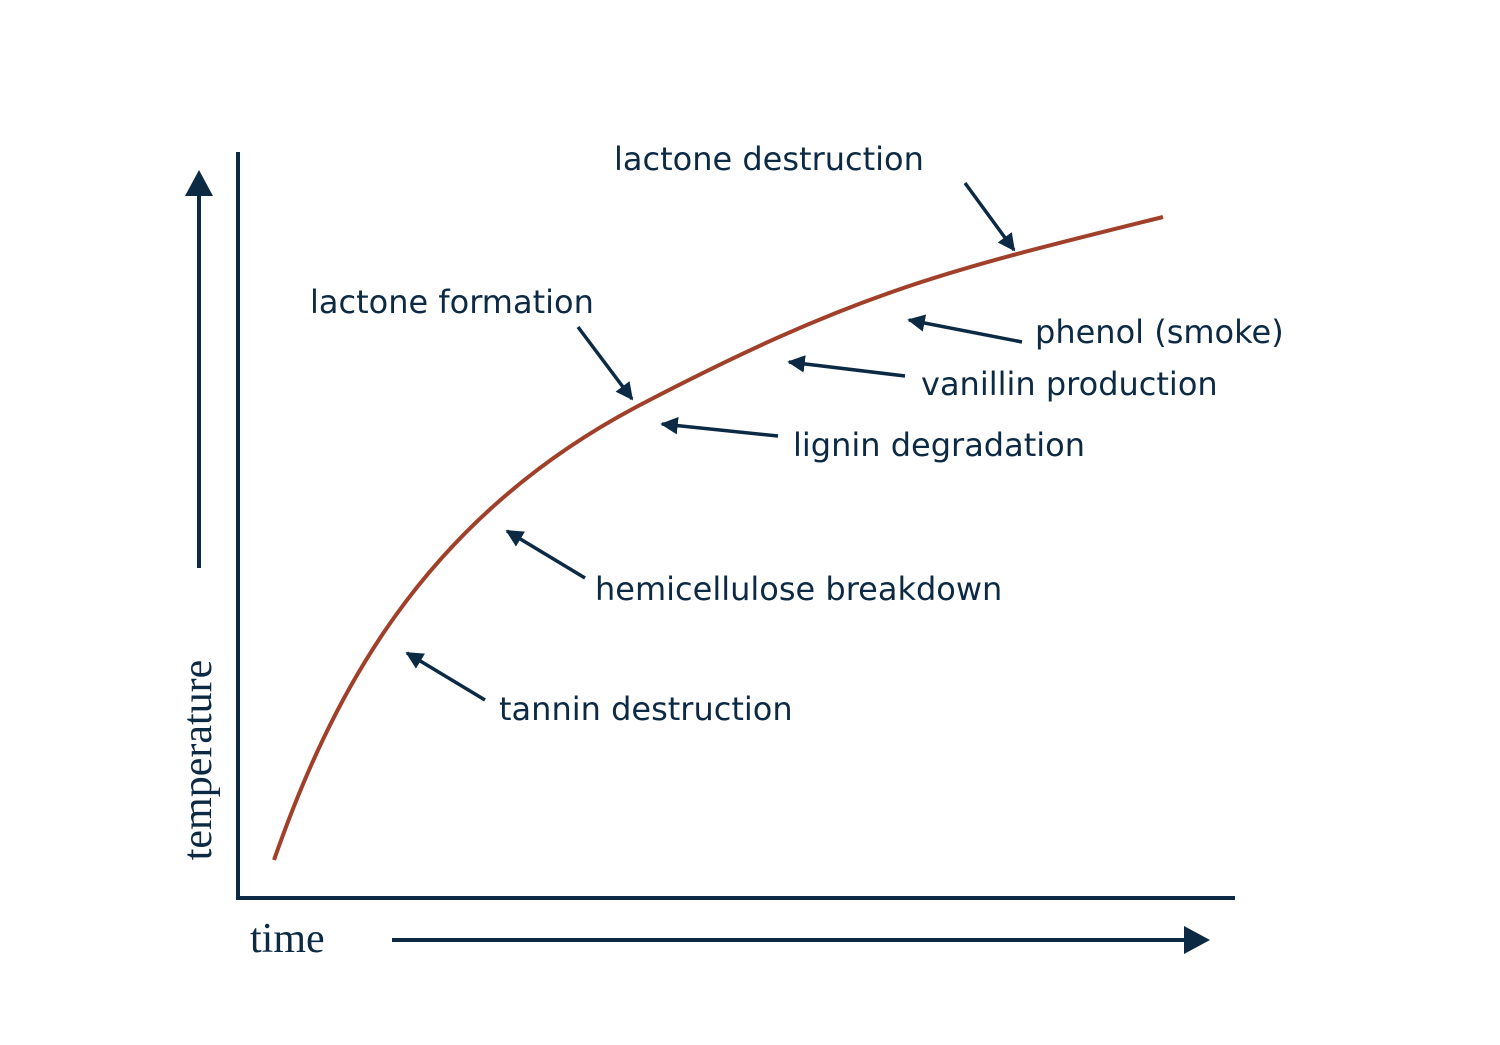 This screenshot has width=1500, height=1045. Describe the element at coordinates (939, 445) in the screenshot. I see `annotation: lignin degradation` at that location.